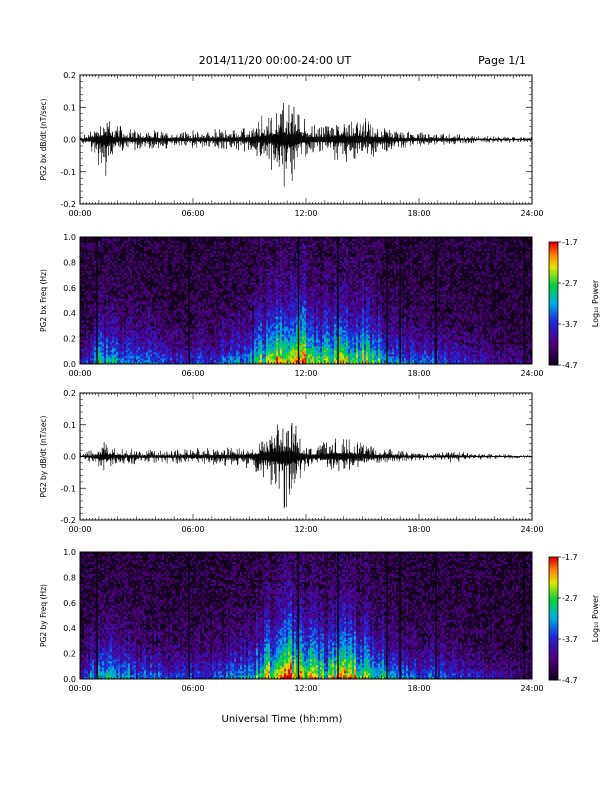  What do you see at coordinates (43, 456) in the screenshot?
I see `y-axis-title: PG2 by dB/dt (nT/sec)` at bounding box center [43, 456].